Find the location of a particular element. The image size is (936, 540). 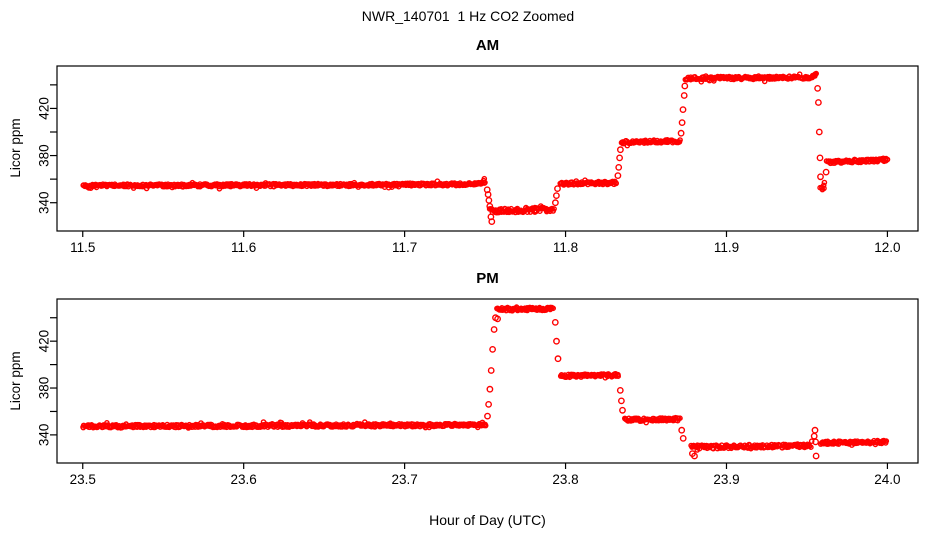

x-tick-label: 11.7 is located at coordinates (404, 247).